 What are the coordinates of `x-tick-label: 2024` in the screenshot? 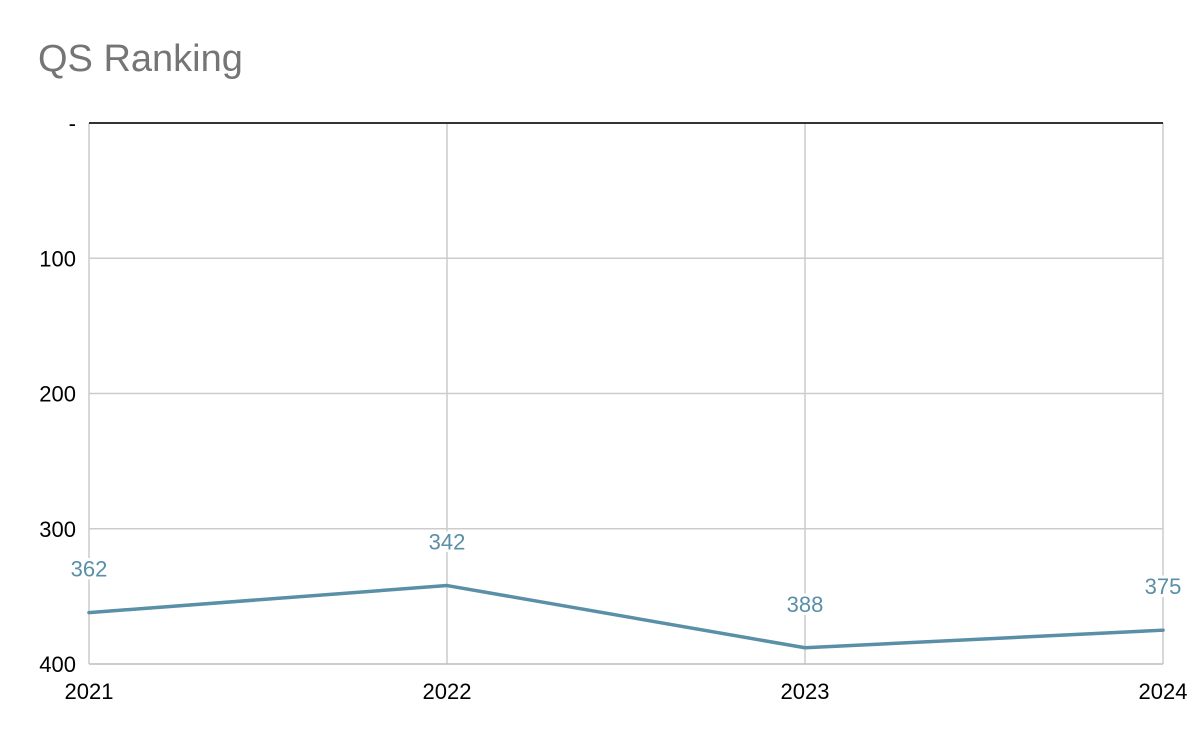 It's located at (1163, 691).